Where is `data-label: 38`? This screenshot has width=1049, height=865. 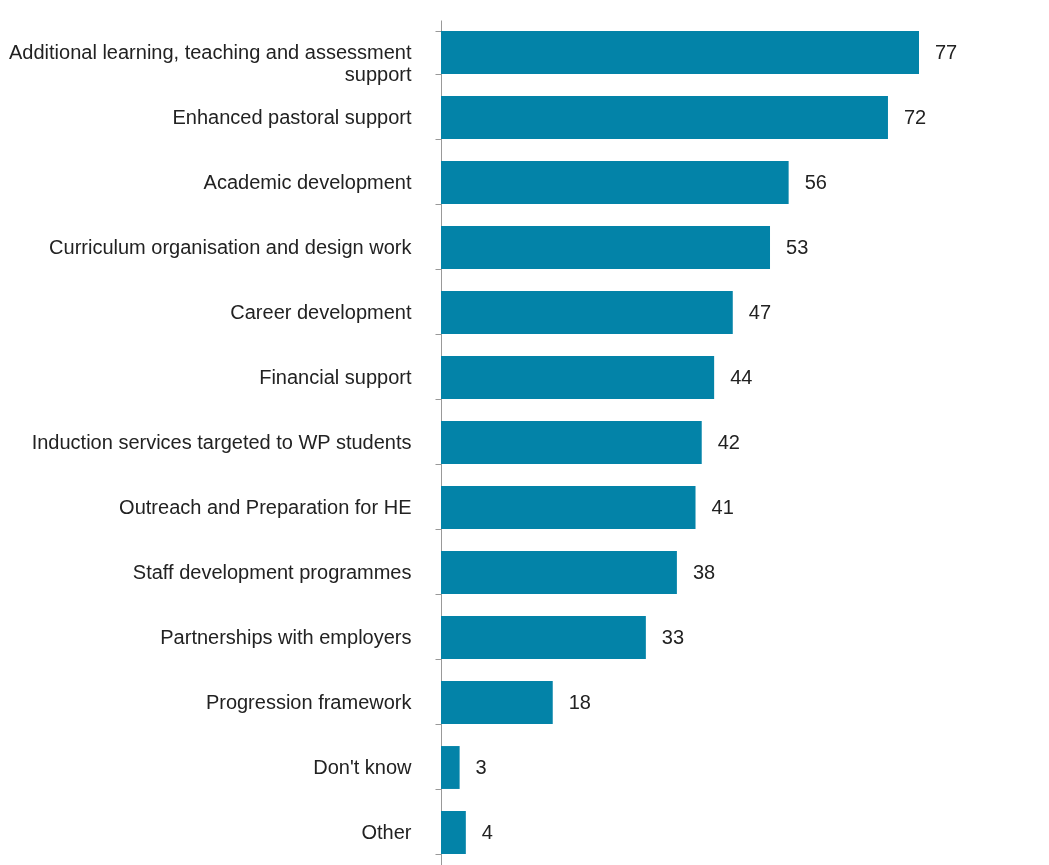
data-label: 38 is located at coordinates (704, 571).